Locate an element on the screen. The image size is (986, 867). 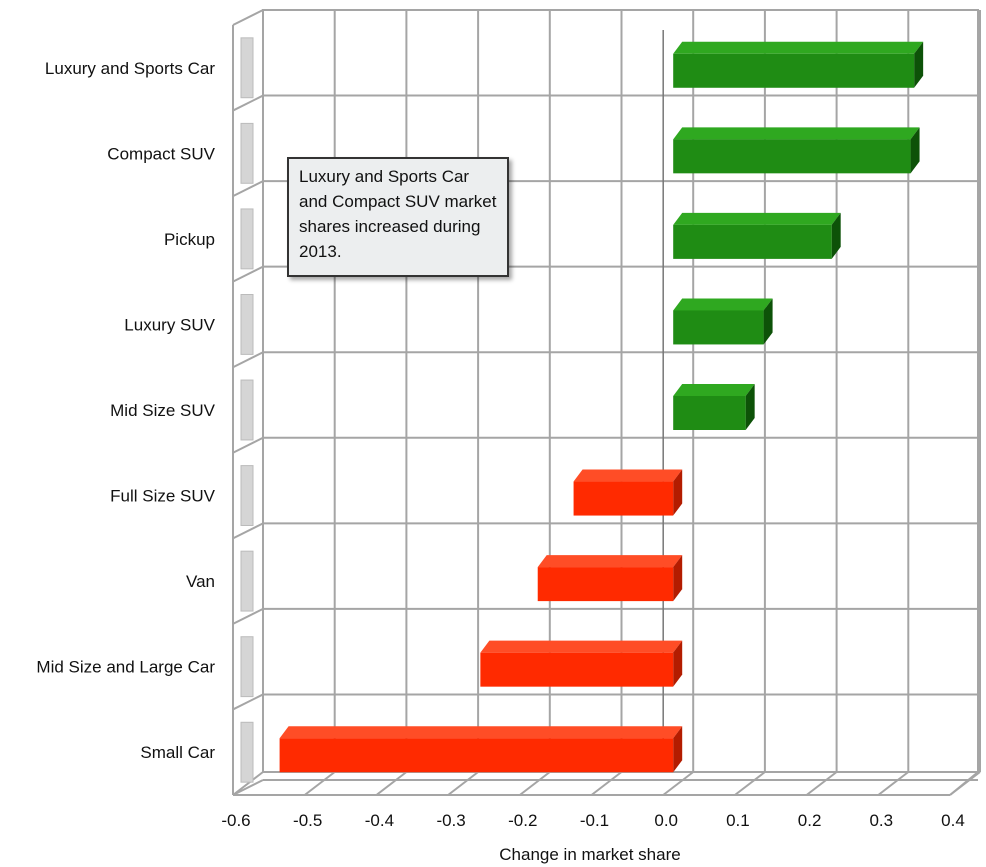
x-tick-labels: -0.6 -0.5 -0.4 -0.3 -0.2 -0.1 0.0 0.1 0.2 0.3 0.4 is located at coordinates (592, 820).